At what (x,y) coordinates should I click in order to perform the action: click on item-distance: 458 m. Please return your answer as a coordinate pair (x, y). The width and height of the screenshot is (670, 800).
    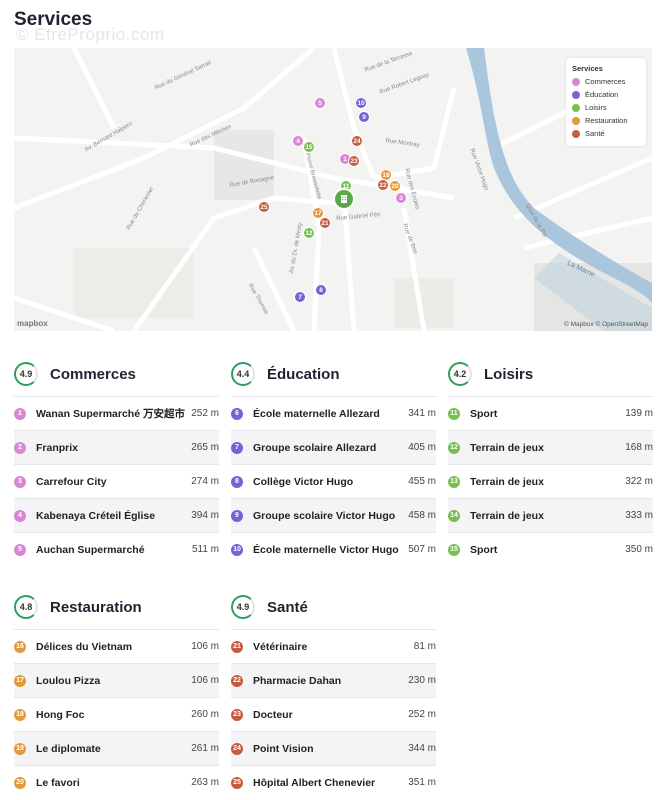
    Looking at the image, I should click on (422, 515).